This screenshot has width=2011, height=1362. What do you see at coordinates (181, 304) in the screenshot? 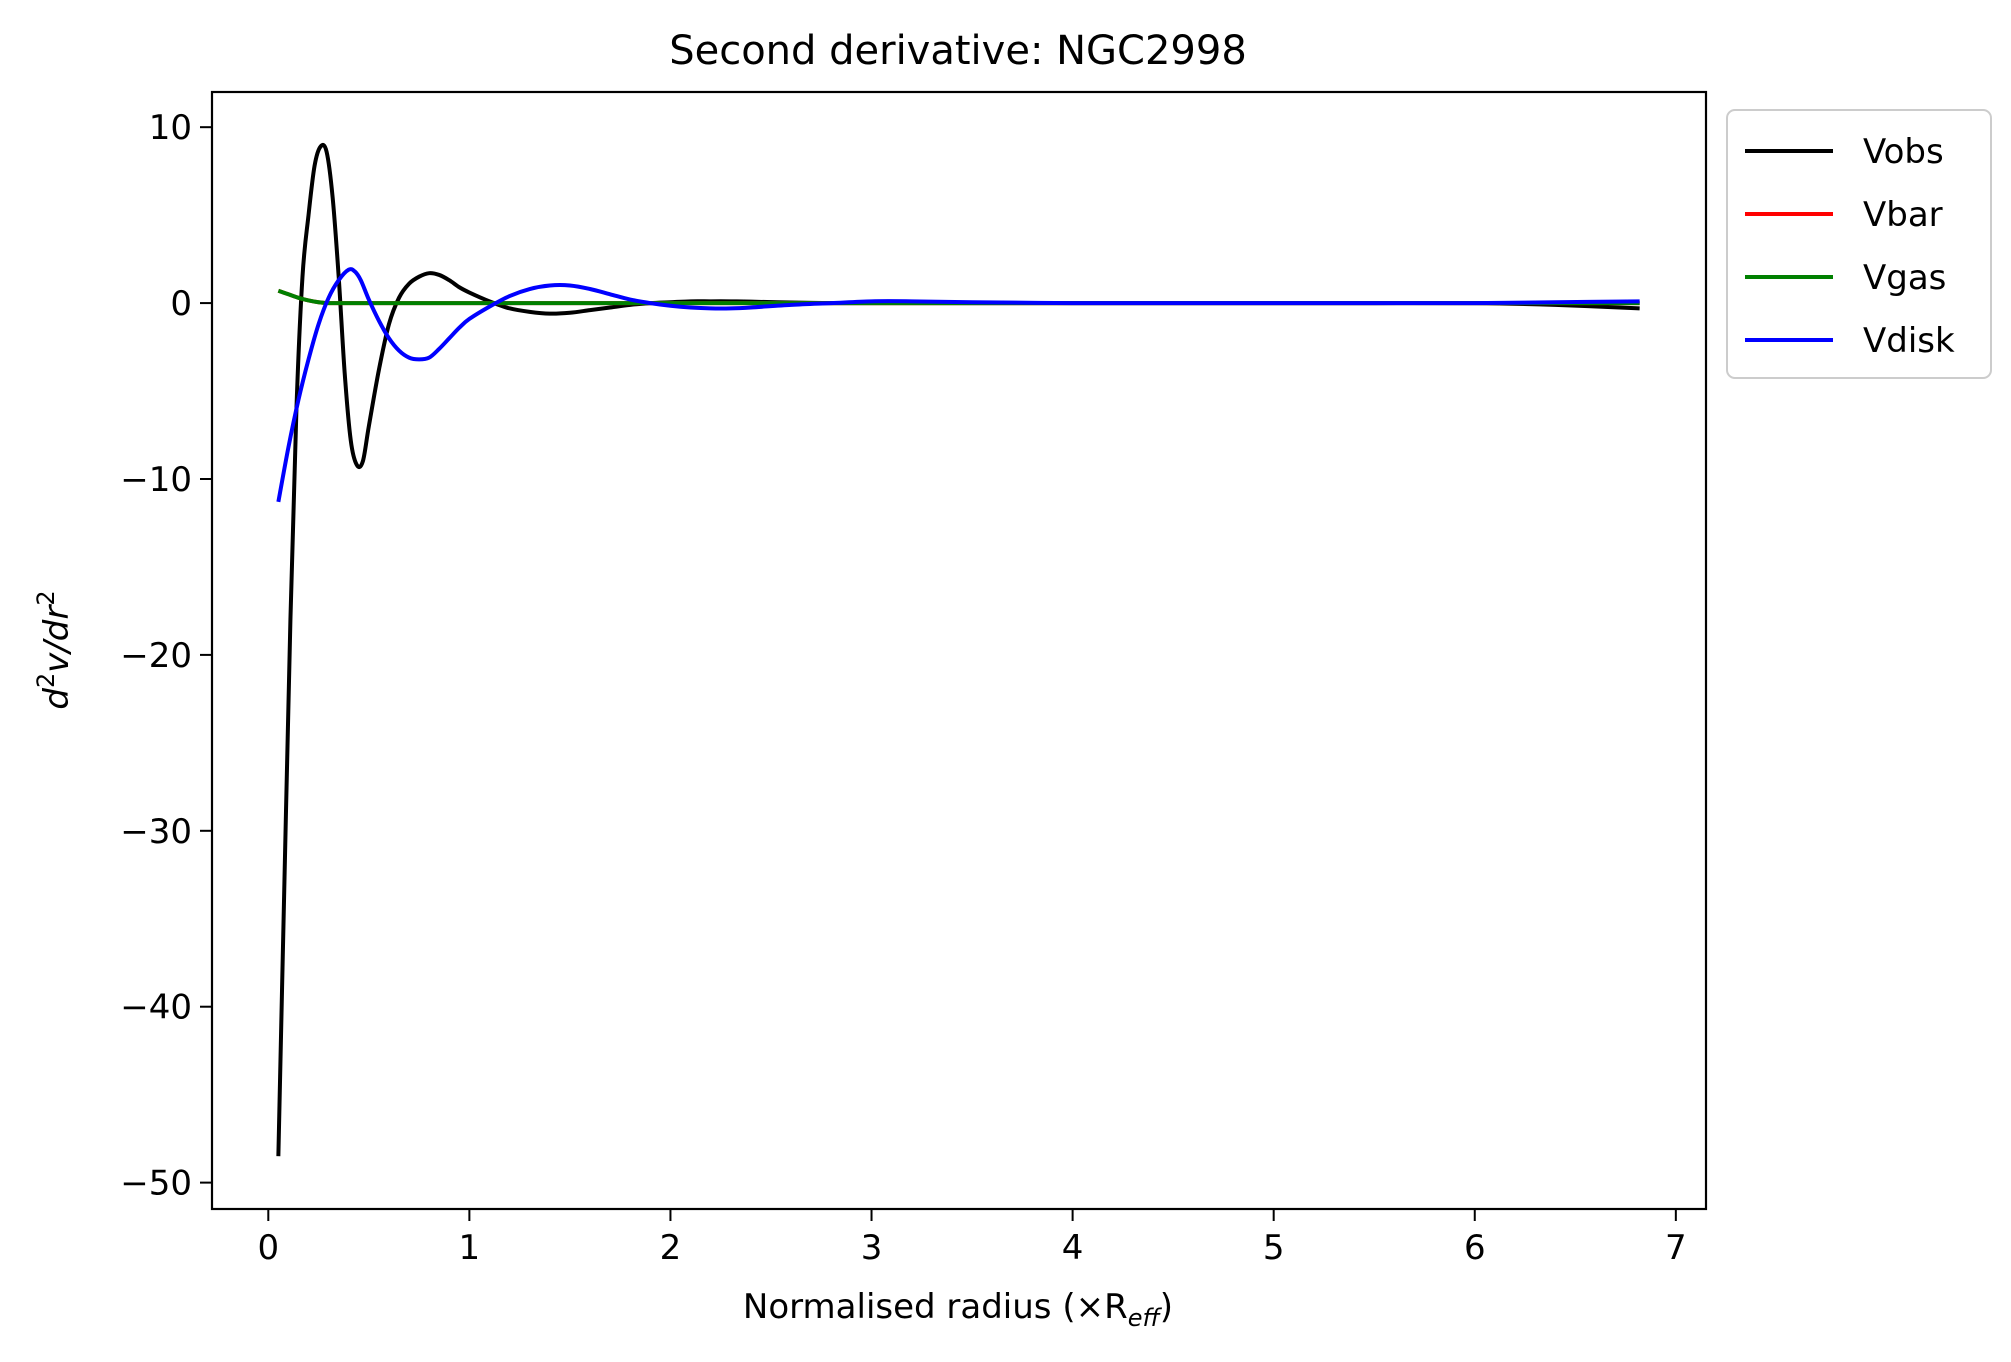
I see `y-tick-label: 0` at bounding box center [181, 304].